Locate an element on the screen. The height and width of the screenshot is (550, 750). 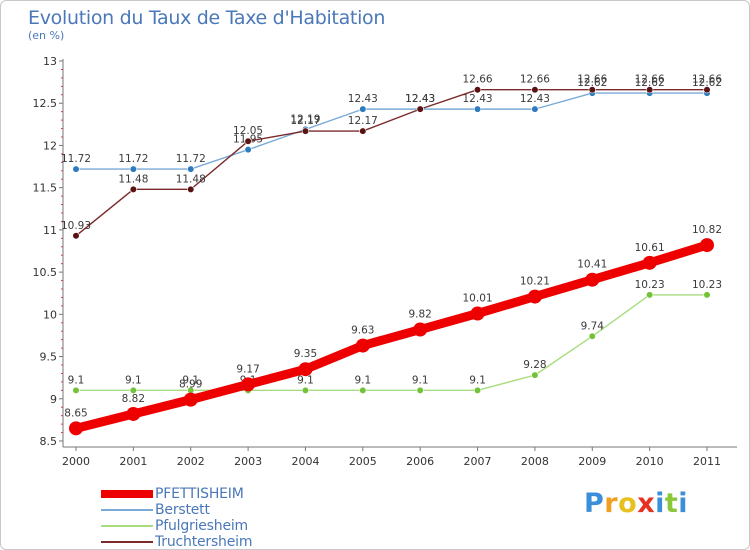
y-tick-label: 9 is located at coordinates (53, 399).